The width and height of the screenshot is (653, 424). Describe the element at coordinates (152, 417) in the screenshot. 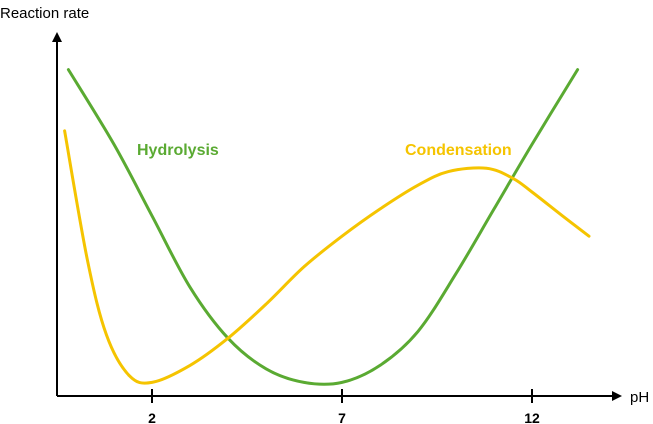

I see `x-tick-label: 2` at that location.